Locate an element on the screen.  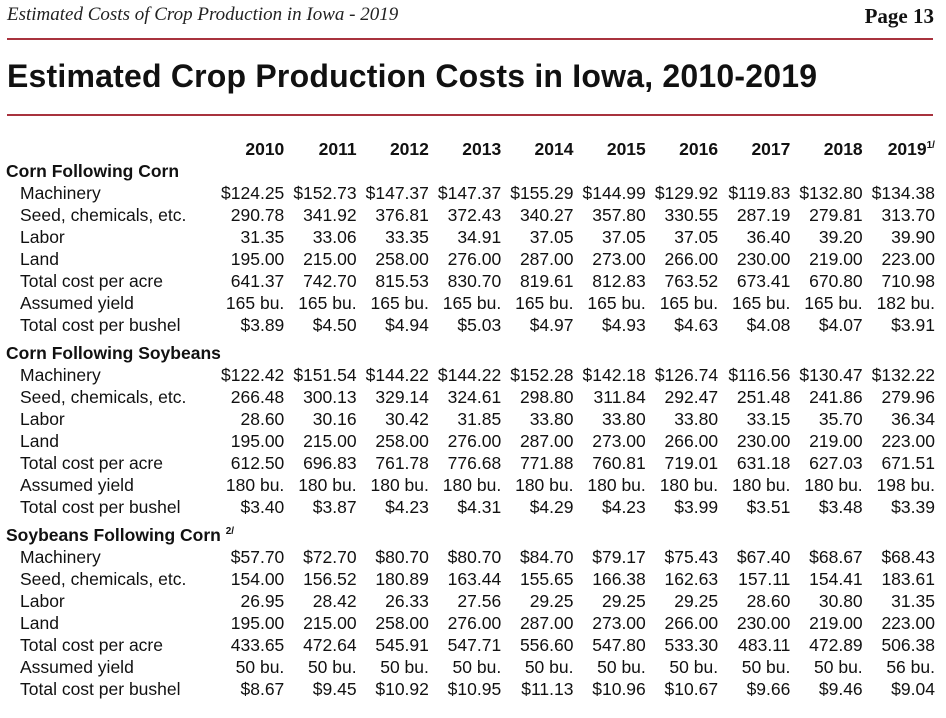
table-cell: 223.00 is located at coordinates (908, 623).